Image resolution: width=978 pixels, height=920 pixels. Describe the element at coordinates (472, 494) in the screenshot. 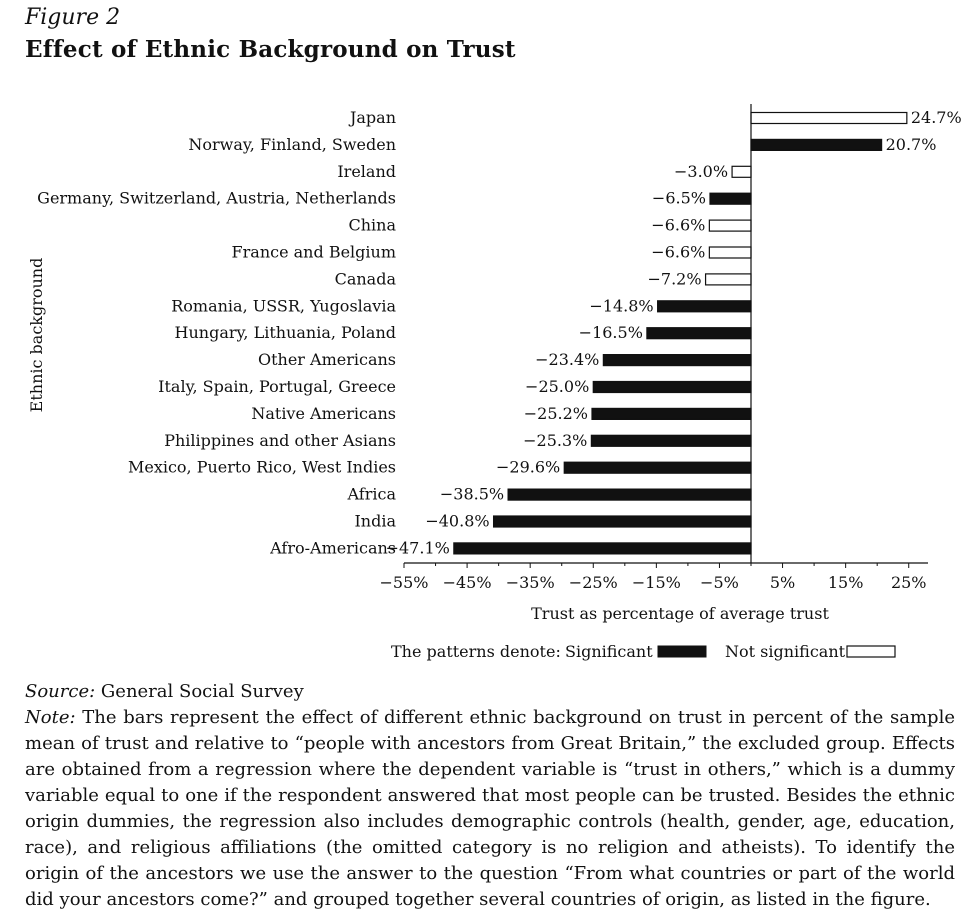

I see `value-label: −38.5%` at that location.